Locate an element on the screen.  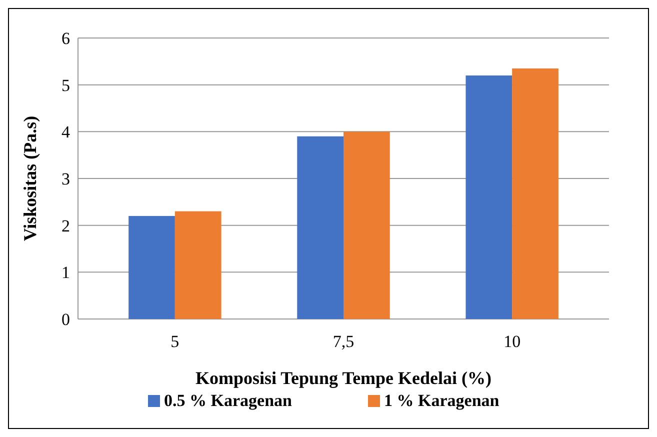
legend-label: 1 % Karagenan is located at coordinates (442, 400).